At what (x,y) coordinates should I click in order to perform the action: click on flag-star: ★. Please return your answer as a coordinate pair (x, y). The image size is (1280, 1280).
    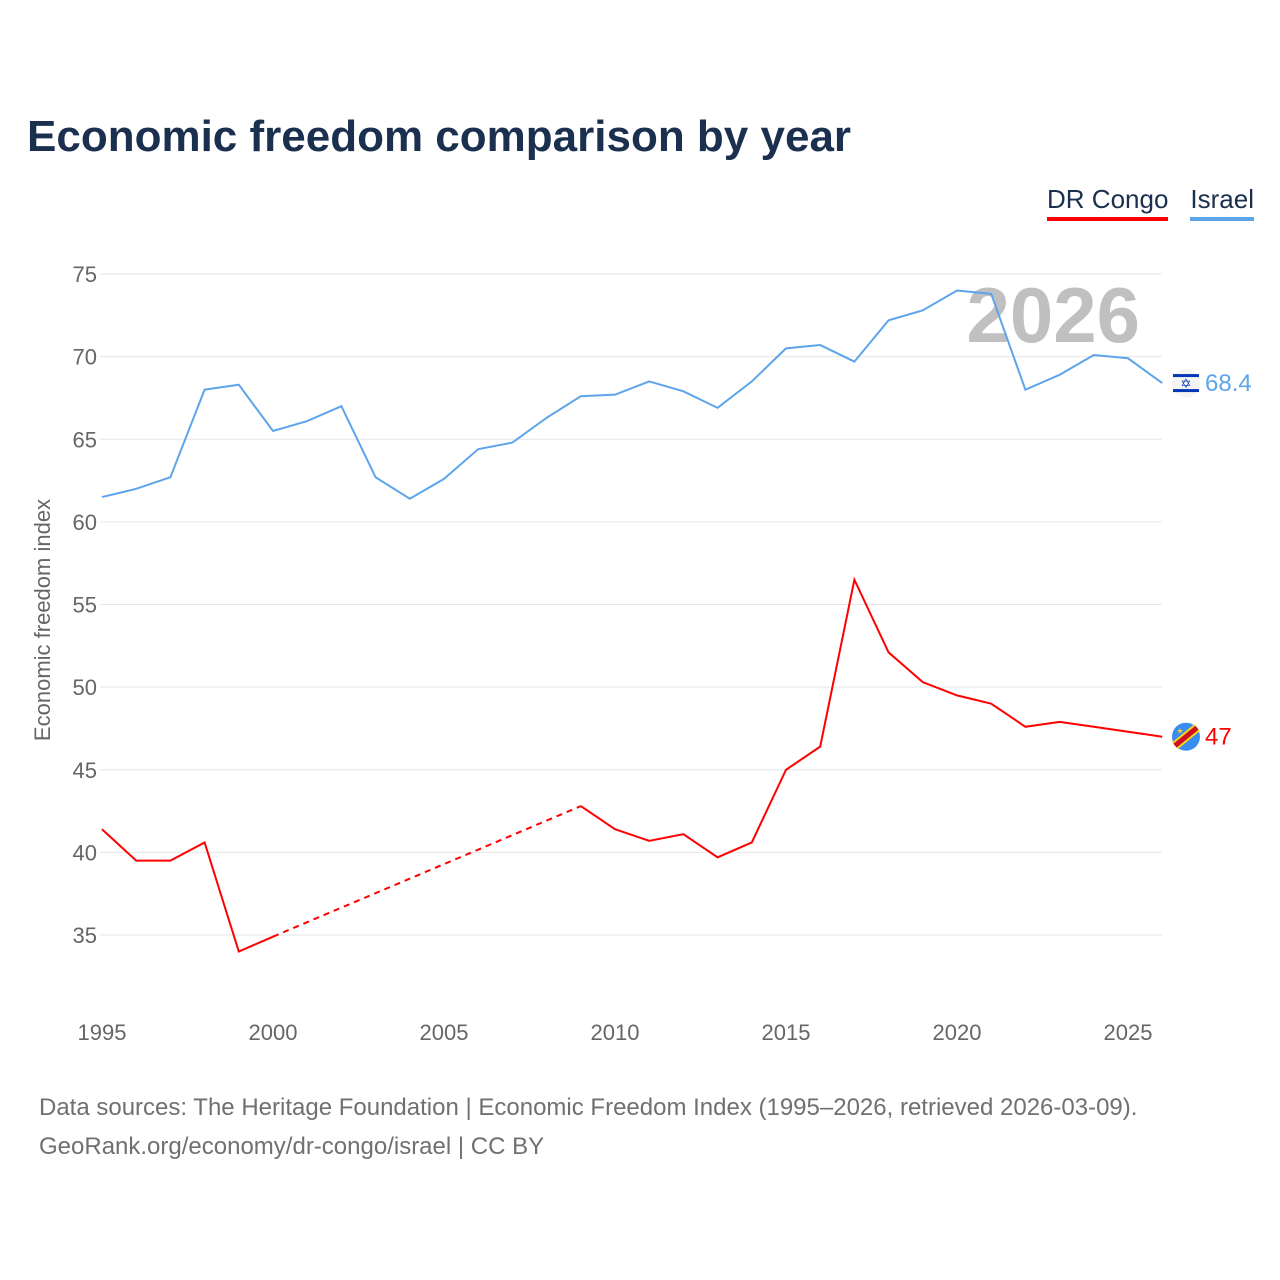
    Looking at the image, I should click on (1179, 731).